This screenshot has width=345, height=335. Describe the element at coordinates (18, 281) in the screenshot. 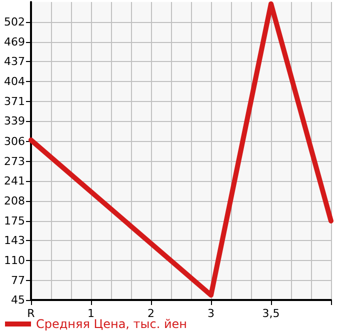

I see `y-tick-label: 77` at that location.